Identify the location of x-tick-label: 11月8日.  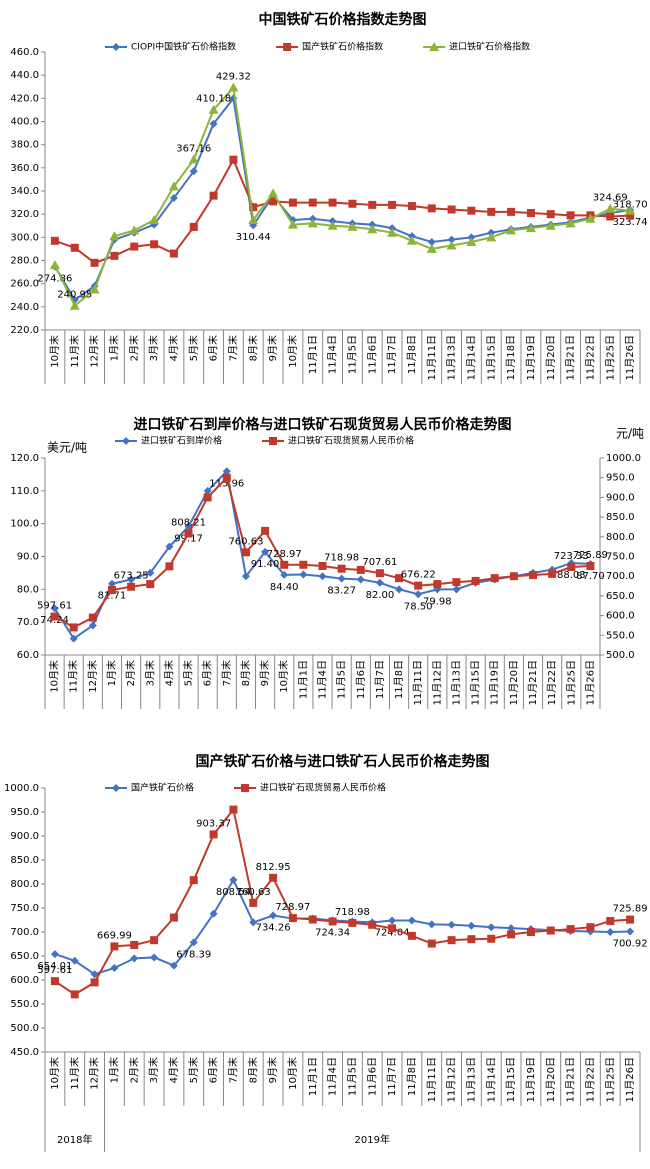
(412, 354).